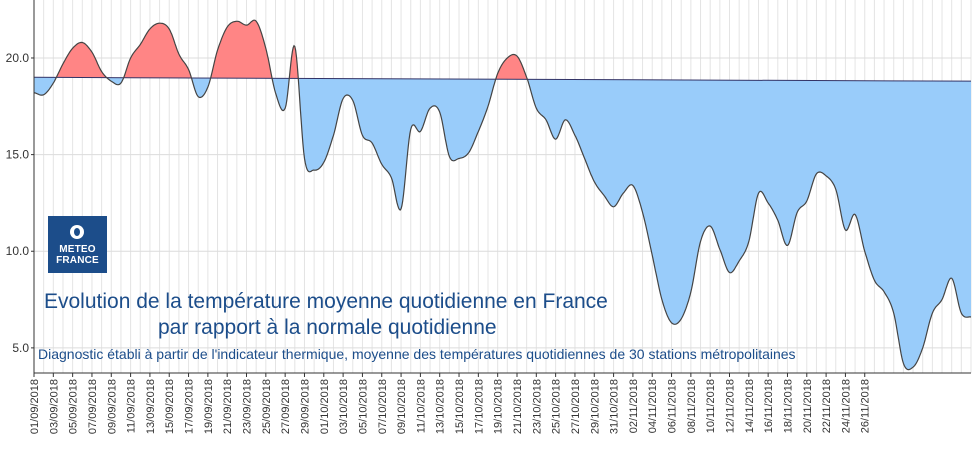  Describe the element at coordinates (634, 406) in the screenshot. I see `x-tick-label: 02/11/2018` at that location.